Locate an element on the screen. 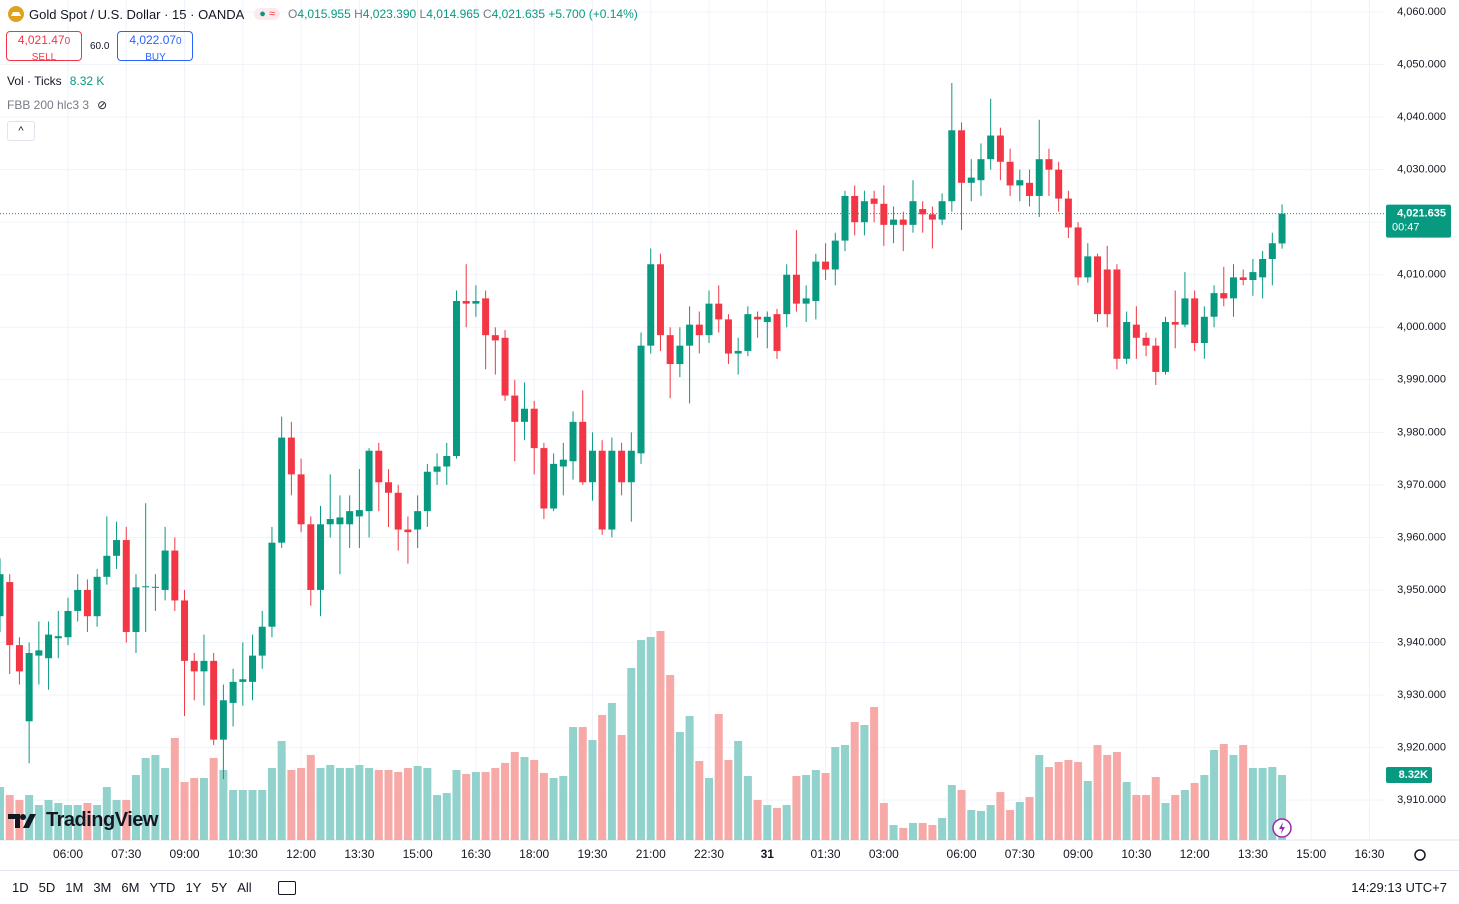  y-tick-label: 3,940.000 is located at coordinates (1421, 642).